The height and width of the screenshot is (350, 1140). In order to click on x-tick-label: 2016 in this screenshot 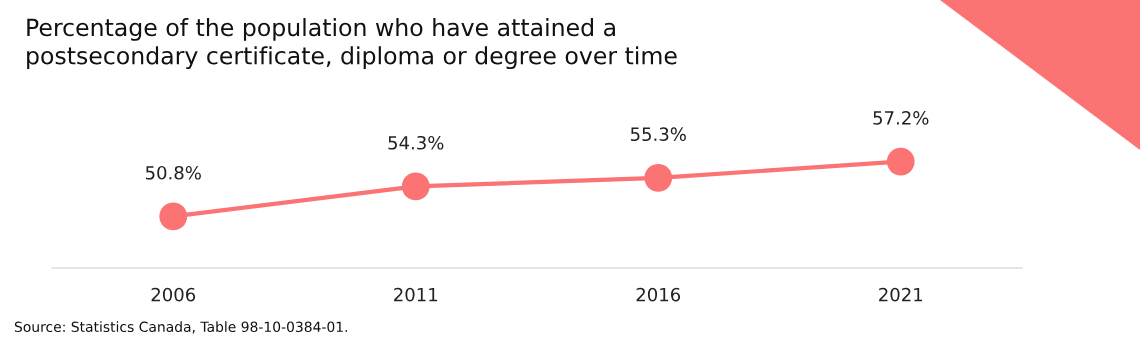, I will do `click(658, 294)`.